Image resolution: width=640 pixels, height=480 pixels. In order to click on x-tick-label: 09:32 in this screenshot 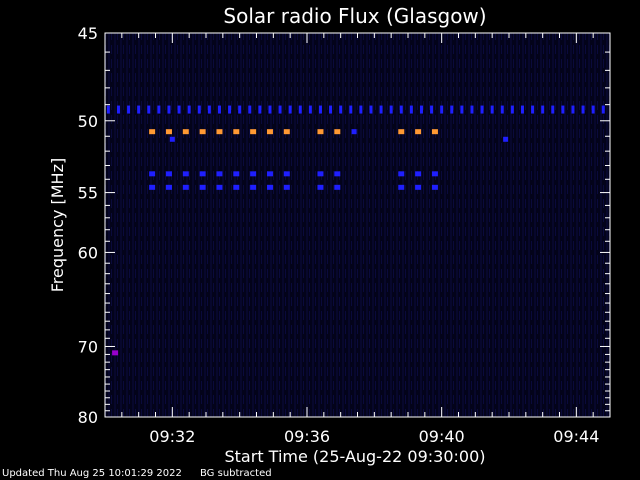, I will do `click(172, 436)`.